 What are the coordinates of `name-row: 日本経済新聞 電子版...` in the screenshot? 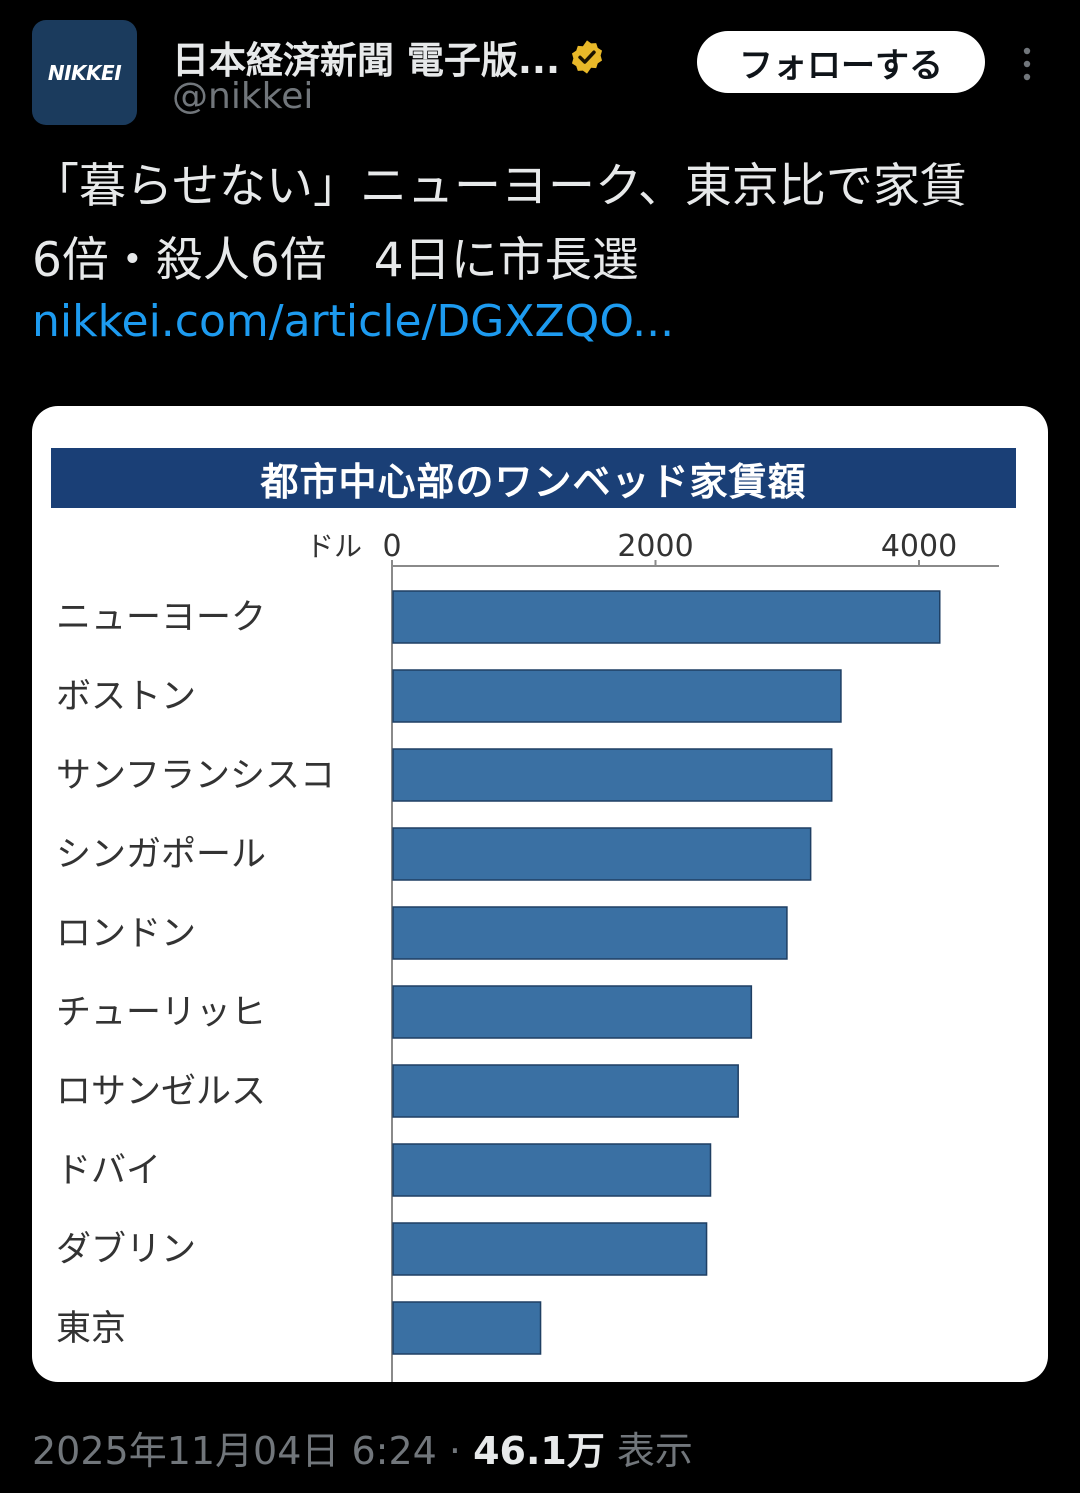 It's located at (389, 57).